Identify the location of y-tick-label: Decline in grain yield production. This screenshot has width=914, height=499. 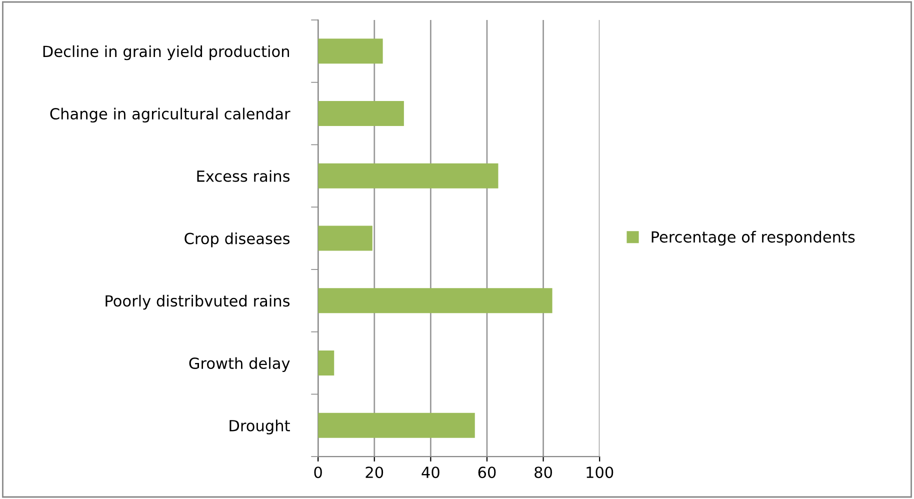
(166, 52).